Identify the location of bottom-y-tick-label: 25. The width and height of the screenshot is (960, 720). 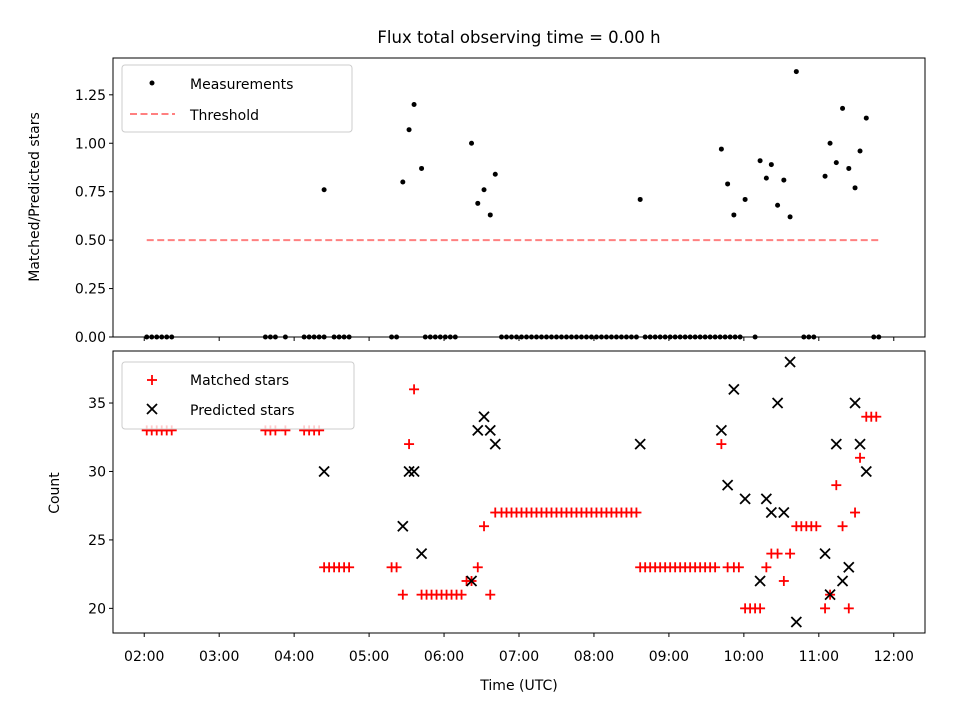
(97, 541).